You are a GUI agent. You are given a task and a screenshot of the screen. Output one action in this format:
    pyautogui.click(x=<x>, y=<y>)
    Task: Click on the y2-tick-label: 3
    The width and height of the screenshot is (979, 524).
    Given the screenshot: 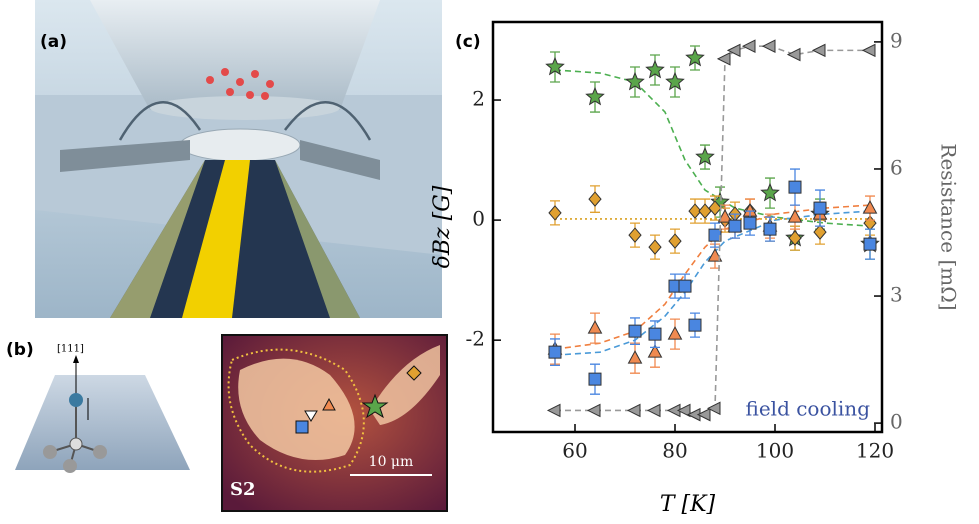 What is the action you would take?
    pyautogui.click(x=896, y=295)
    